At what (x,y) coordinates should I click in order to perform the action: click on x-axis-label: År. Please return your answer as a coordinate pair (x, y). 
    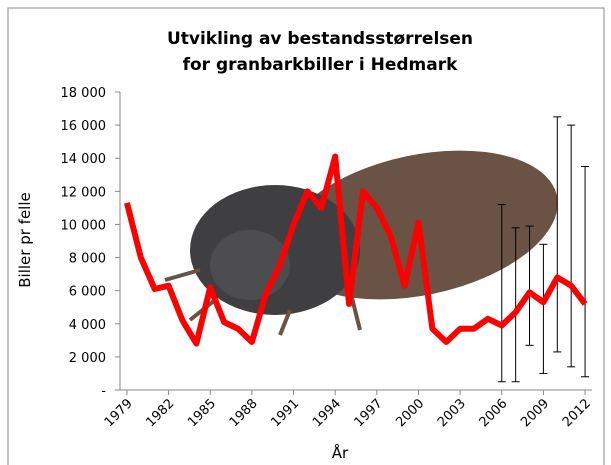
    Looking at the image, I should click on (340, 452).